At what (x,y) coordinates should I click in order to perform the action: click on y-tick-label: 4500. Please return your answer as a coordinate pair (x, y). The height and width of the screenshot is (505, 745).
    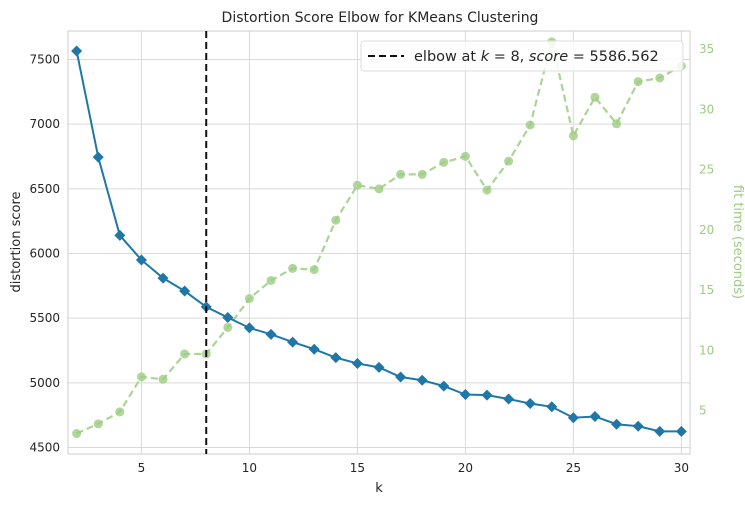
    Looking at the image, I should click on (44, 448).